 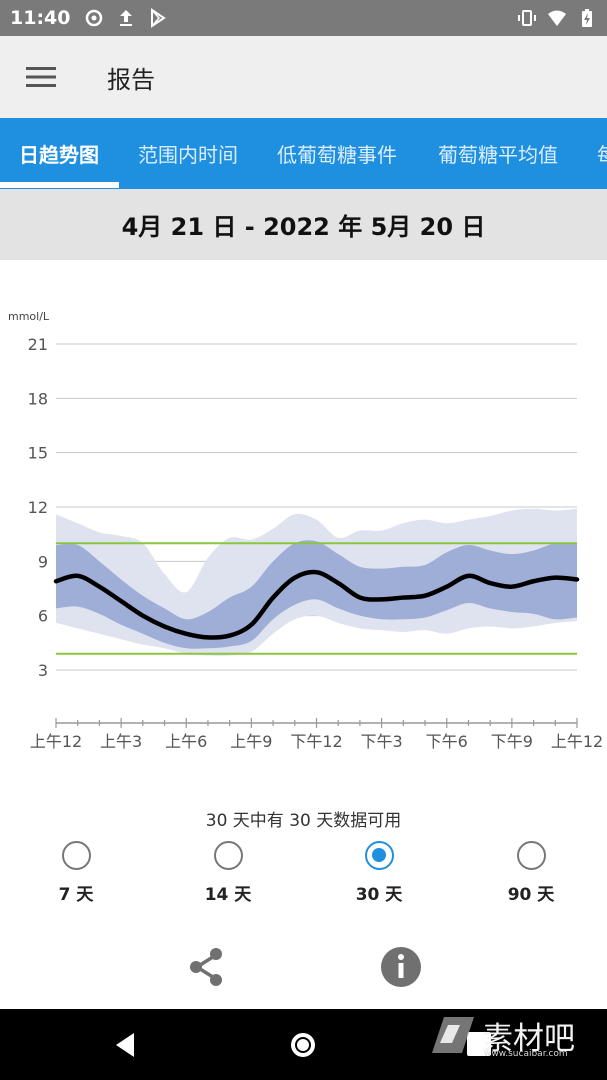 I want to click on share-button, so click(x=207, y=967).